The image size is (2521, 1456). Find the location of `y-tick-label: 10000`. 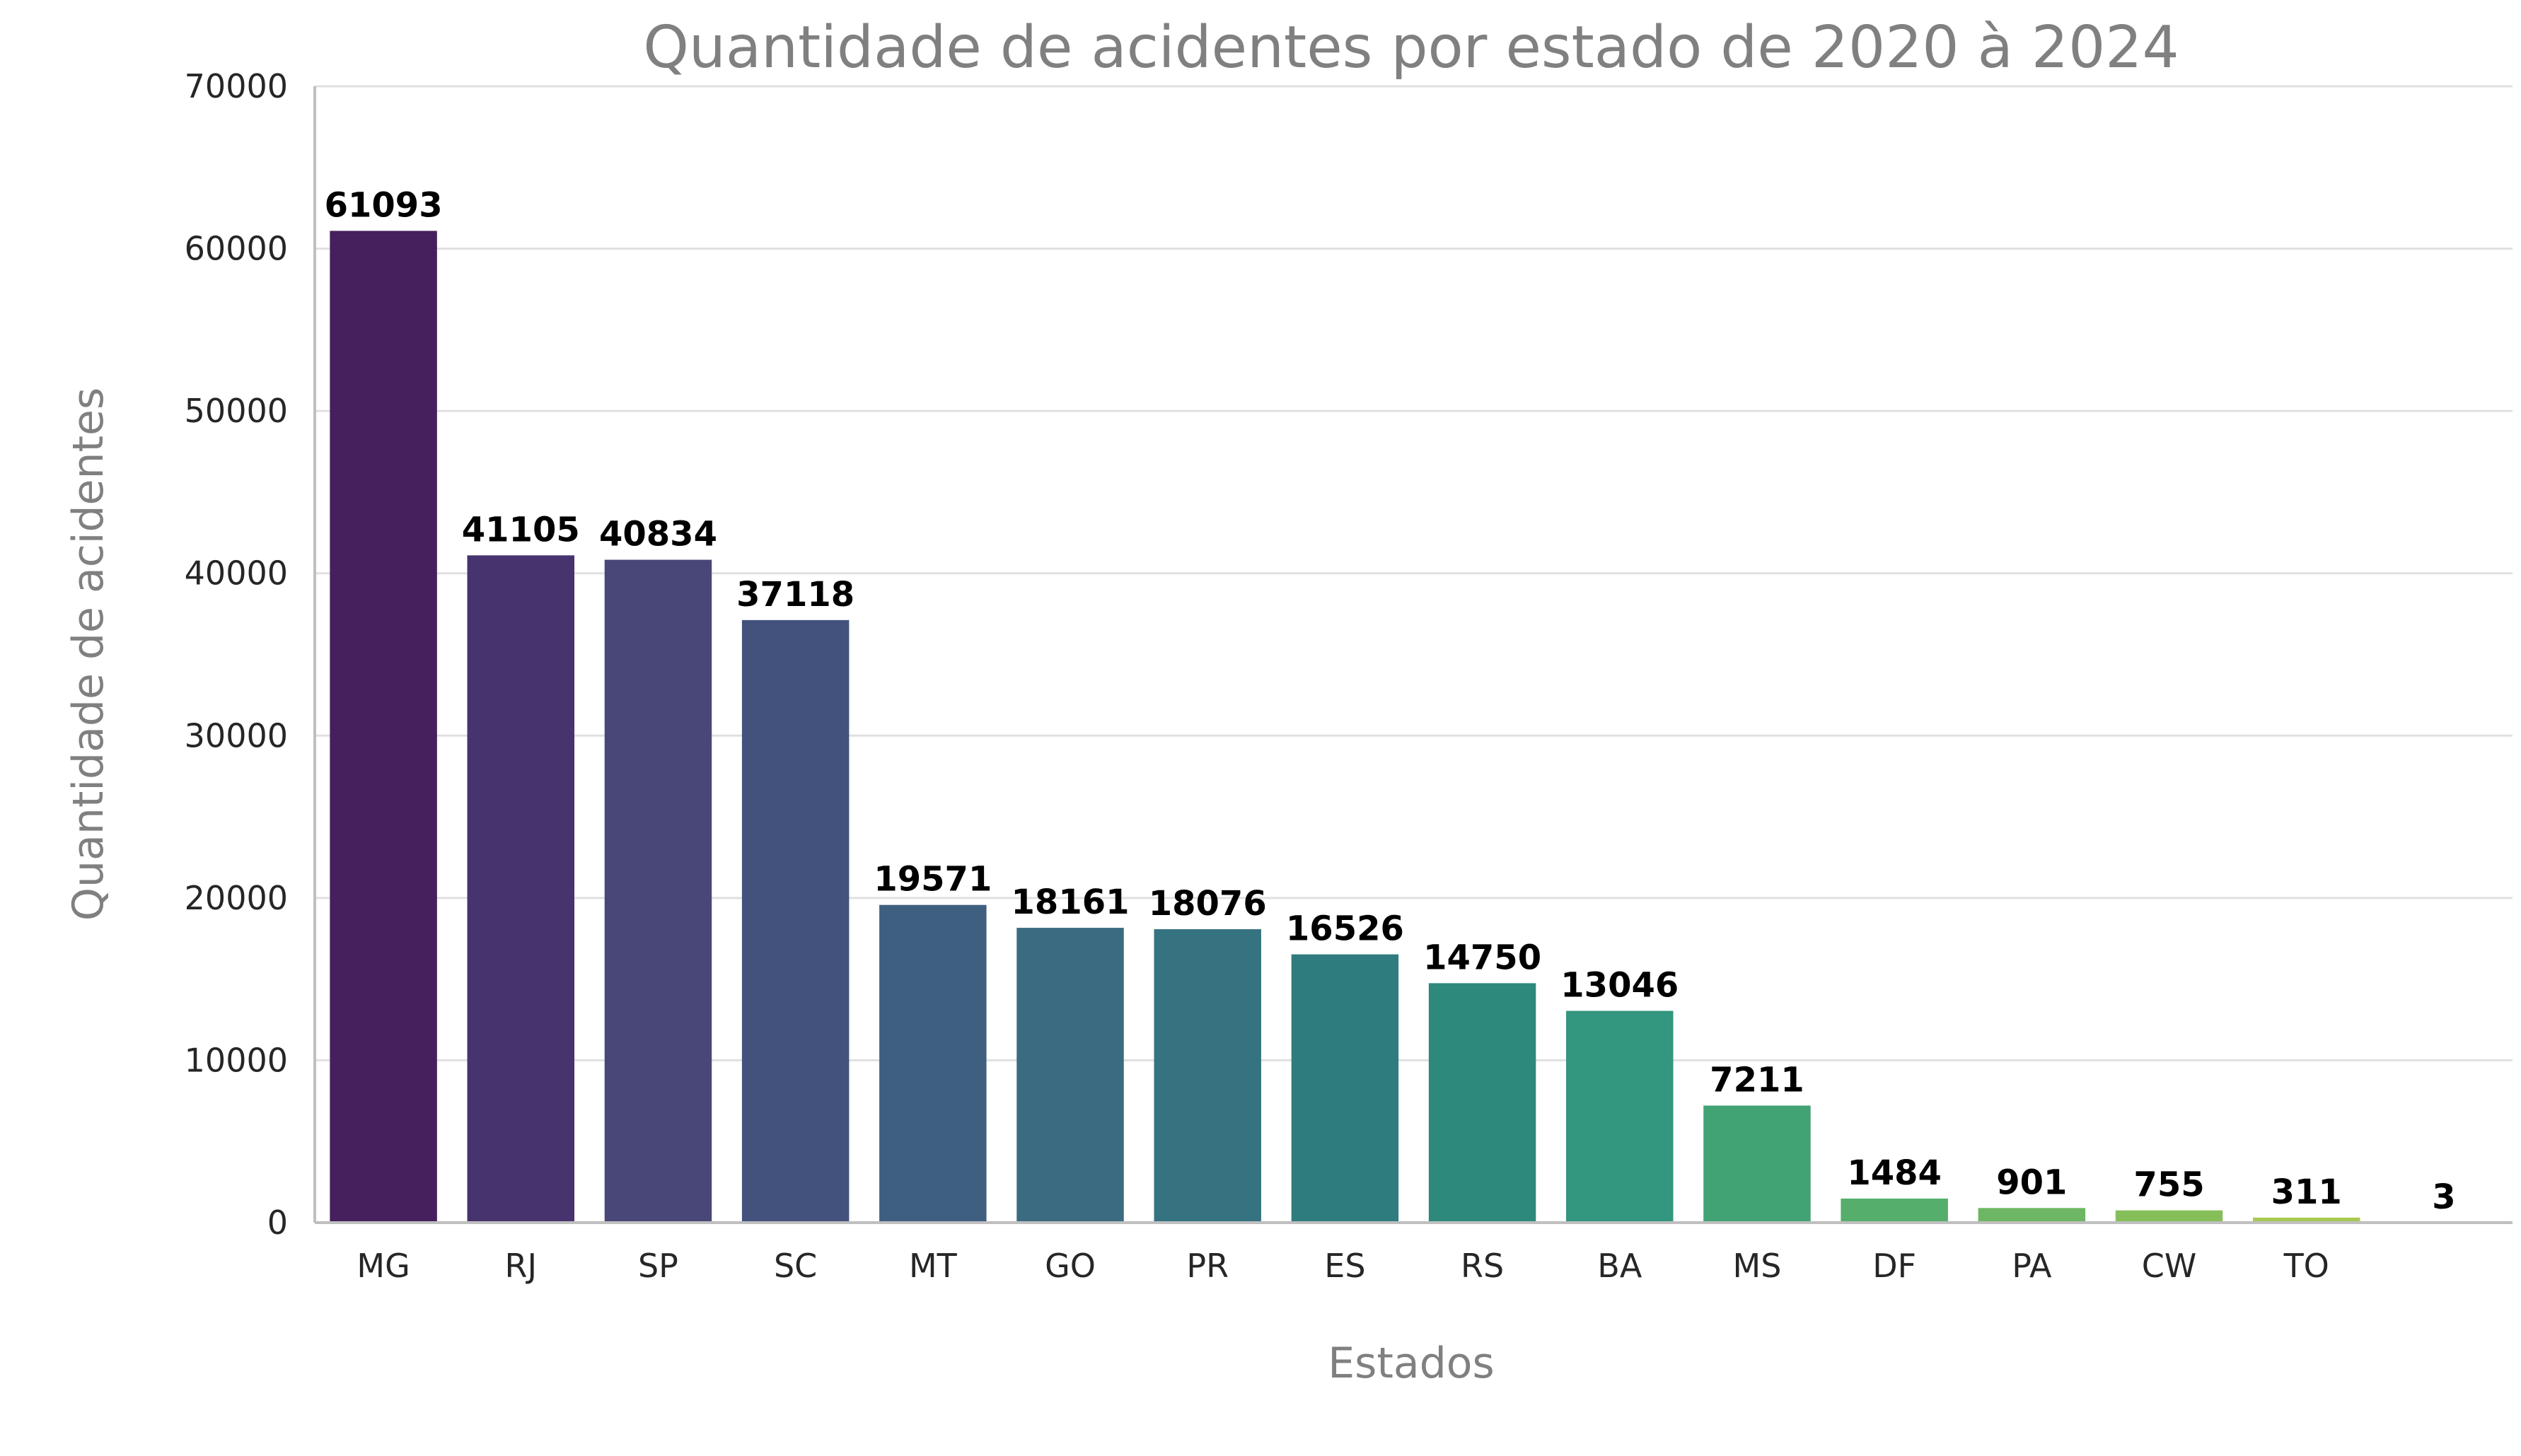

y-tick-label: 10000 is located at coordinates (236, 1060).